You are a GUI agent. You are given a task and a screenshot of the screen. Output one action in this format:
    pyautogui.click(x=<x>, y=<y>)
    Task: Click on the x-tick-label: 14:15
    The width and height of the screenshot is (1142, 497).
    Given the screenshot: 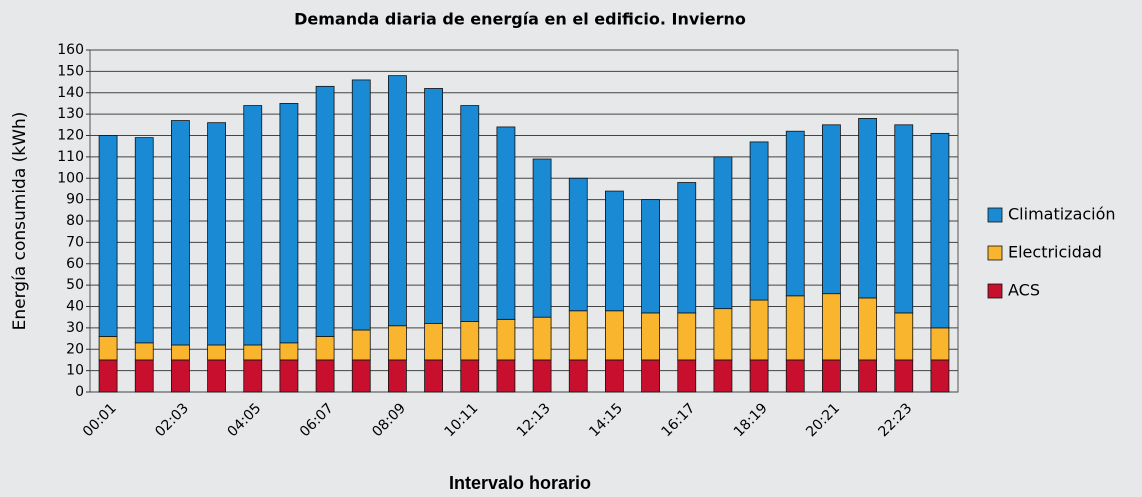 What is the action you would take?
    pyautogui.click(x=606, y=420)
    